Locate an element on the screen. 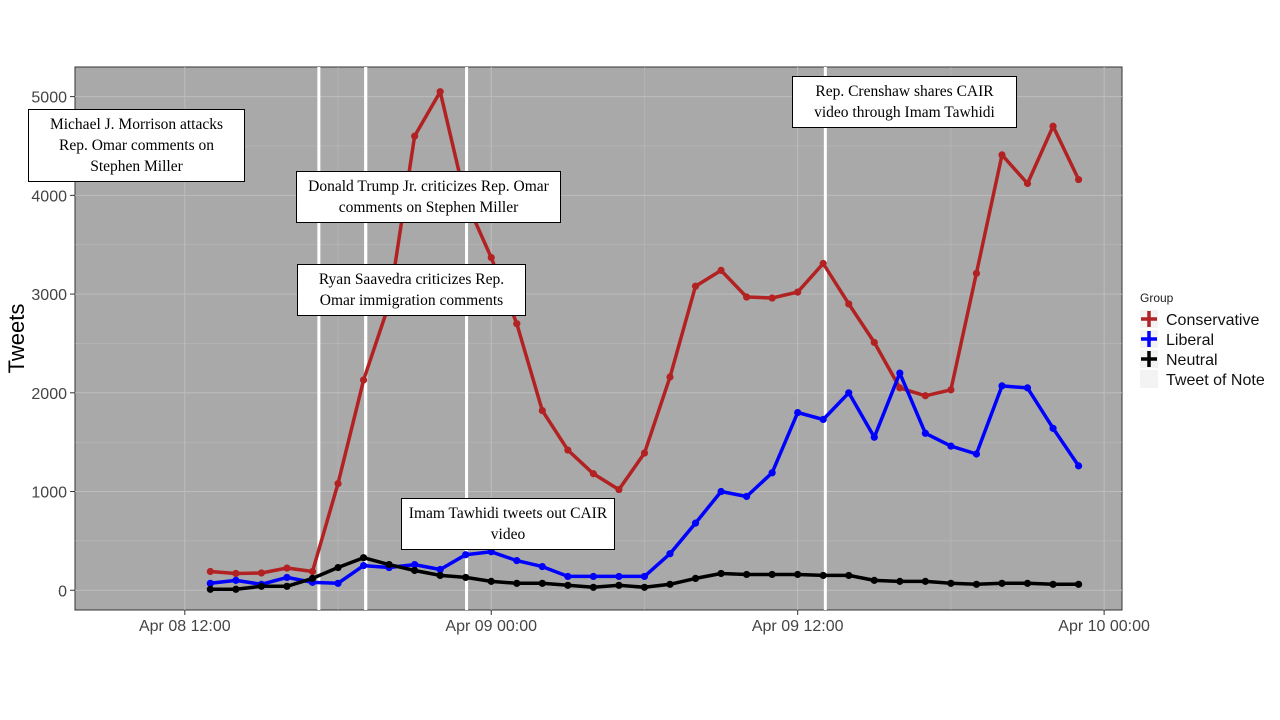 This screenshot has height=720, width=1280. legend-title: Group is located at coordinates (1157, 298).